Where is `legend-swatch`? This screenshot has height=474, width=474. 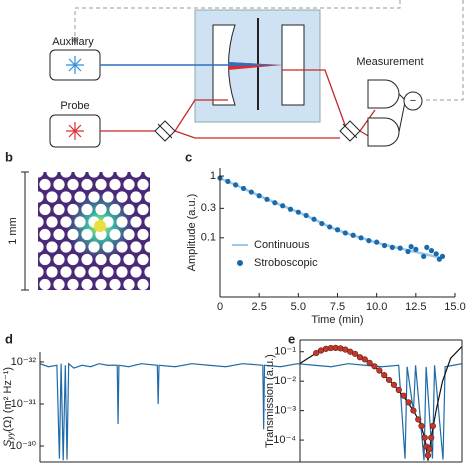
legend-swatch is located at coordinates (240, 263).